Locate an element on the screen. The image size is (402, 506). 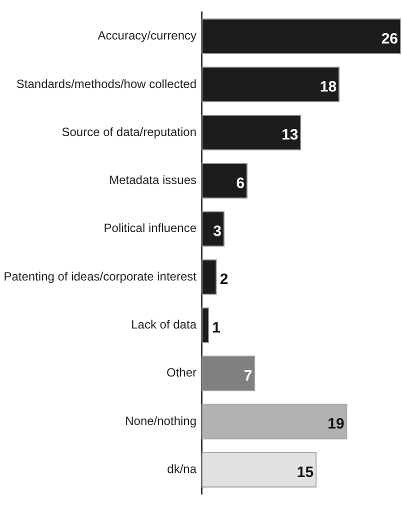
y-tick-label: Lack of data is located at coordinates (164, 325).